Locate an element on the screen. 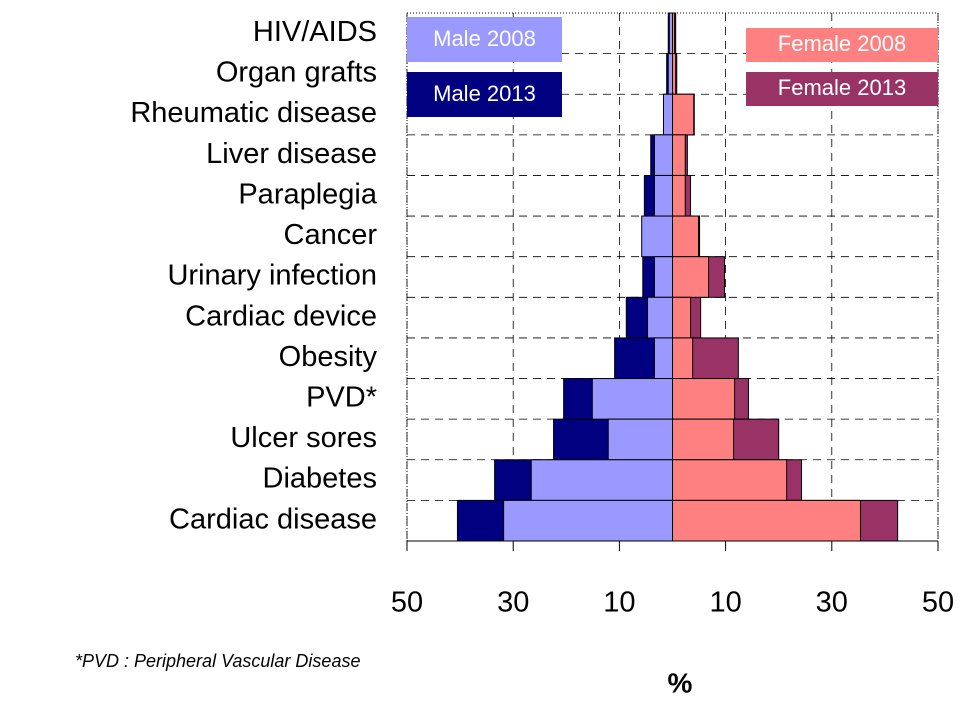 Image resolution: width=969 pixels, height=702 pixels. legend-label: Male 2008 is located at coordinates (484, 38).